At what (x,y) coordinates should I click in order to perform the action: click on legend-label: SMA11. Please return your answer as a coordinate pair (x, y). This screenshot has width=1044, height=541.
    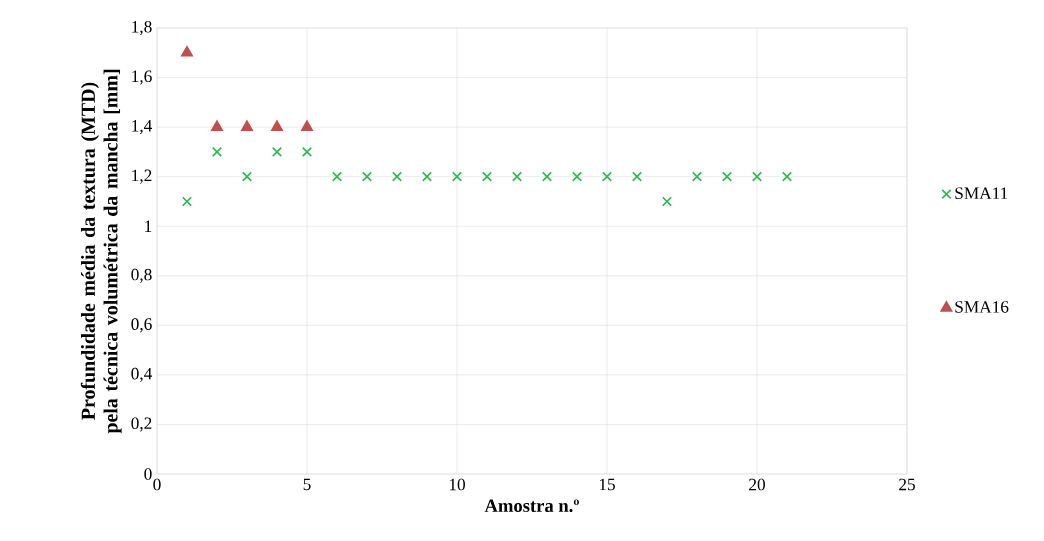
    Looking at the image, I should click on (981, 193).